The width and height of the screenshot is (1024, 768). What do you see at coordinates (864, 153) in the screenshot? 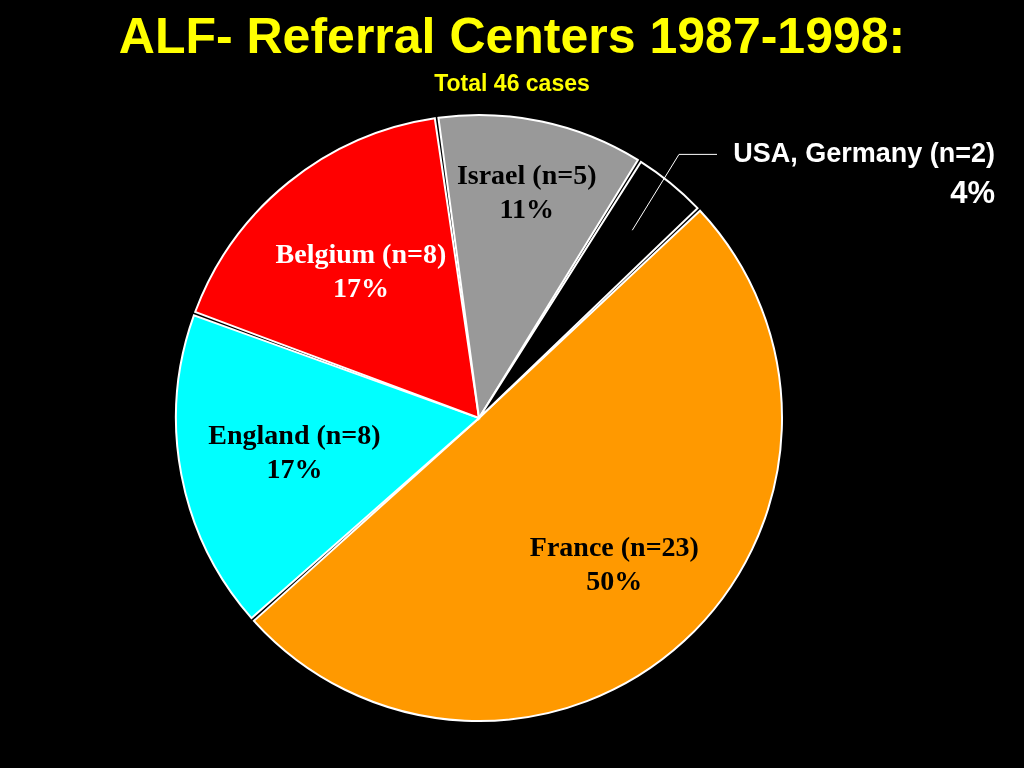
I see `slice-label: USA, Germany (n=2)` at bounding box center [864, 153].